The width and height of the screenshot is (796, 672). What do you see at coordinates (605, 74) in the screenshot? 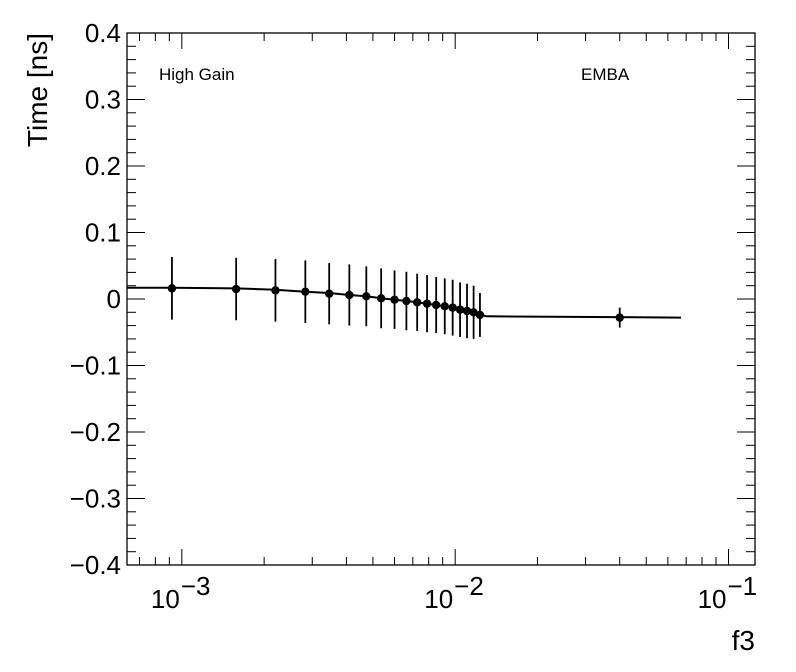
I see `annotation-emba: EMBA` at bounding box center [605, 74].